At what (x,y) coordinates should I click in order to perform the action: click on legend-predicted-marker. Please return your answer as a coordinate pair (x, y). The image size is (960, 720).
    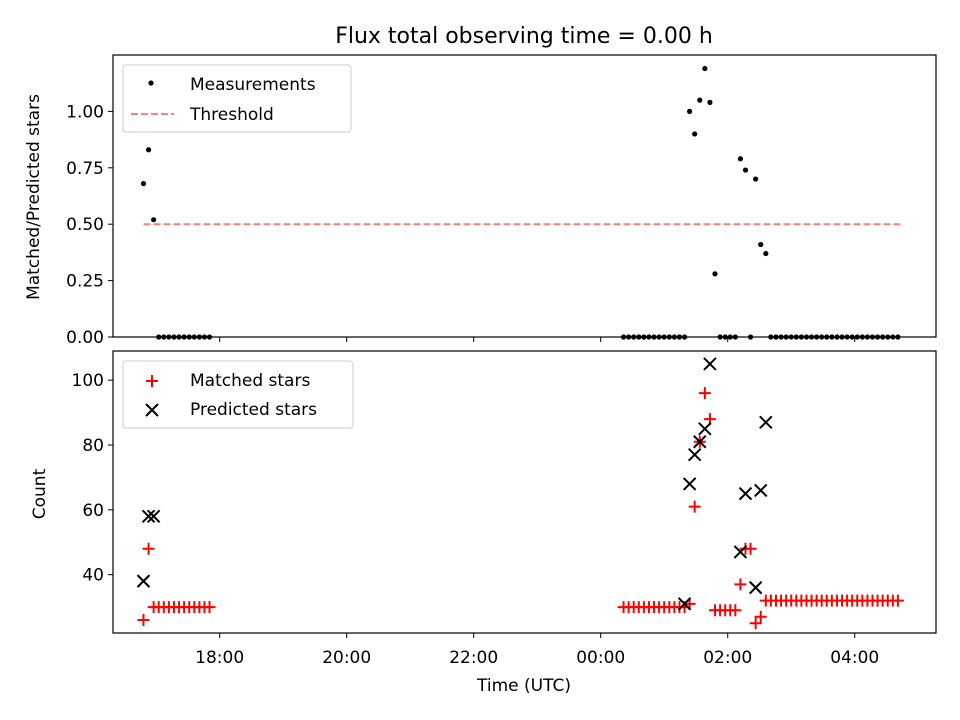
    Looking at the image, I should click on (152, 410).